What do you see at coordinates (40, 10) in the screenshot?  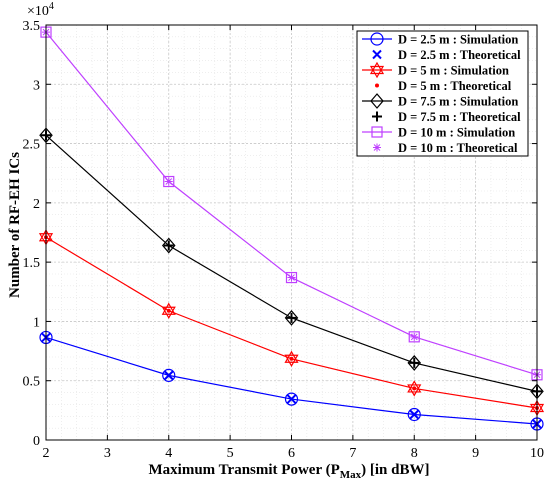 I see `y-exponent-label: ×10⁴` at bounding box center [40, 10].